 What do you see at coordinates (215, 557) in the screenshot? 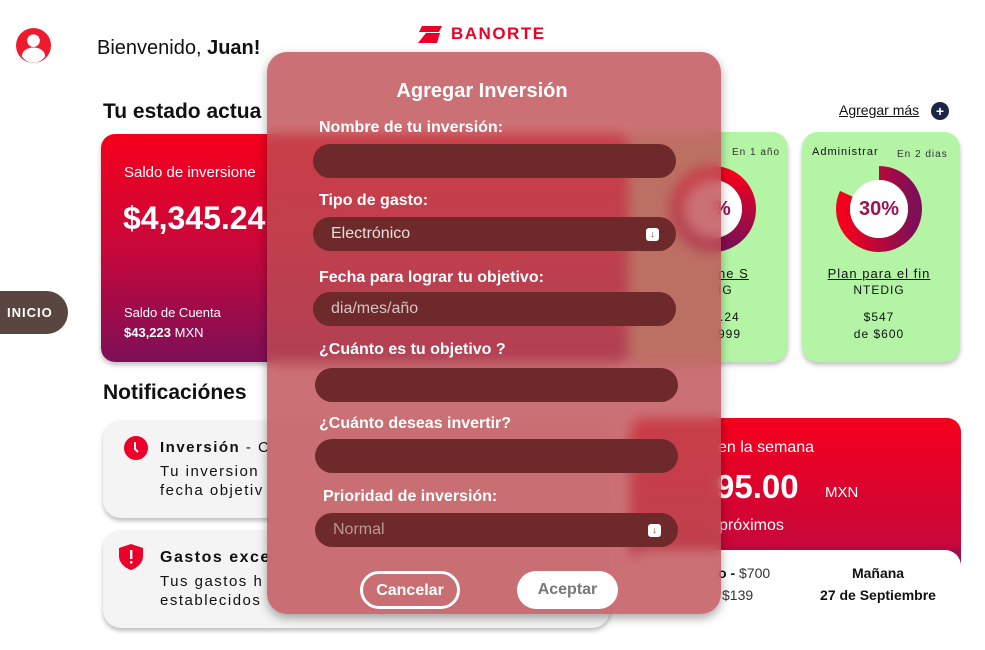
I see `notification-title: Gastos exce` at bounding box center [215, 557].